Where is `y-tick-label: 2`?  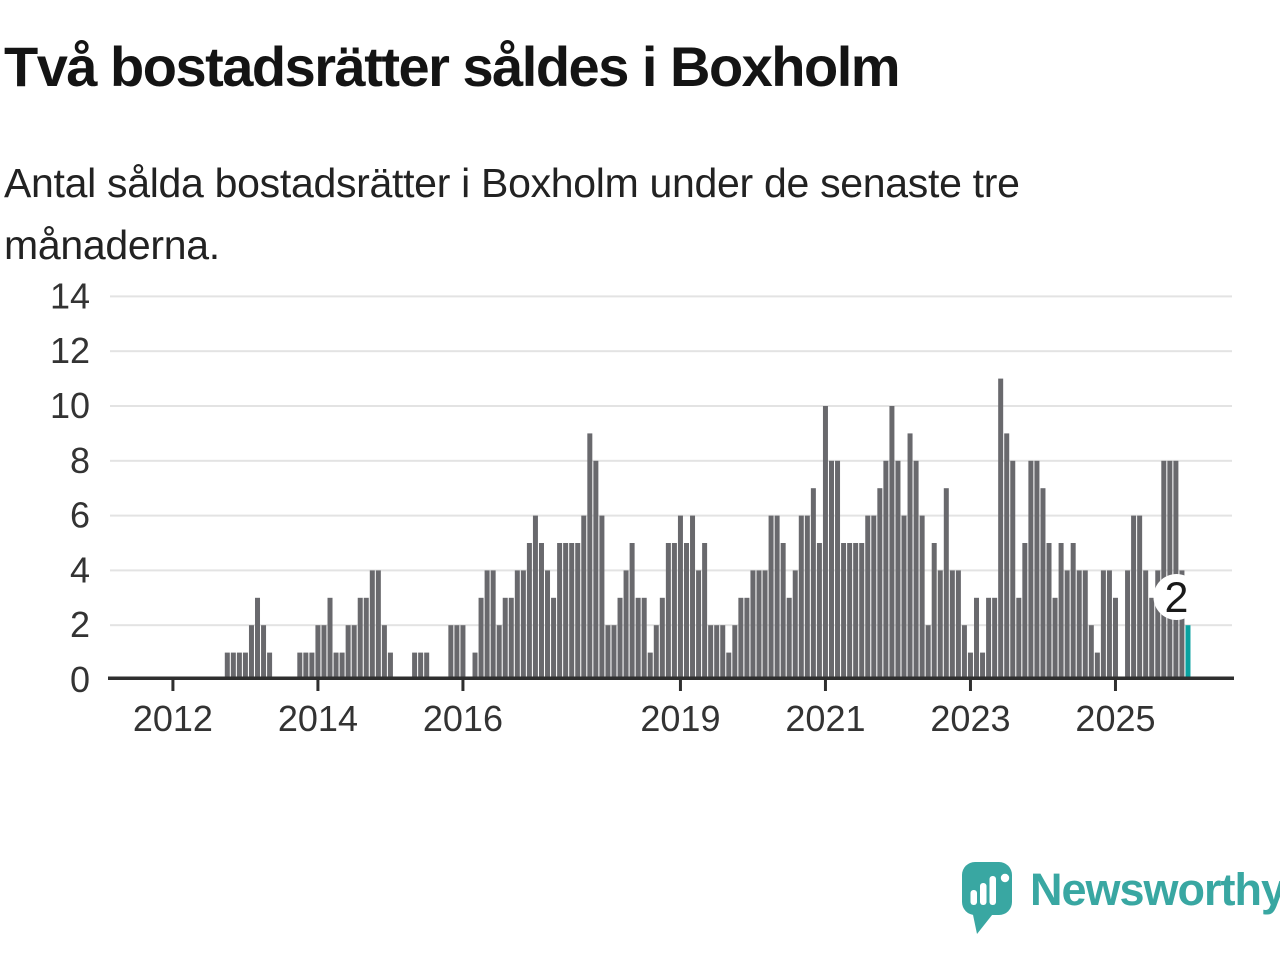
y-tick-label: 2 is located at coordinates (80, 624).